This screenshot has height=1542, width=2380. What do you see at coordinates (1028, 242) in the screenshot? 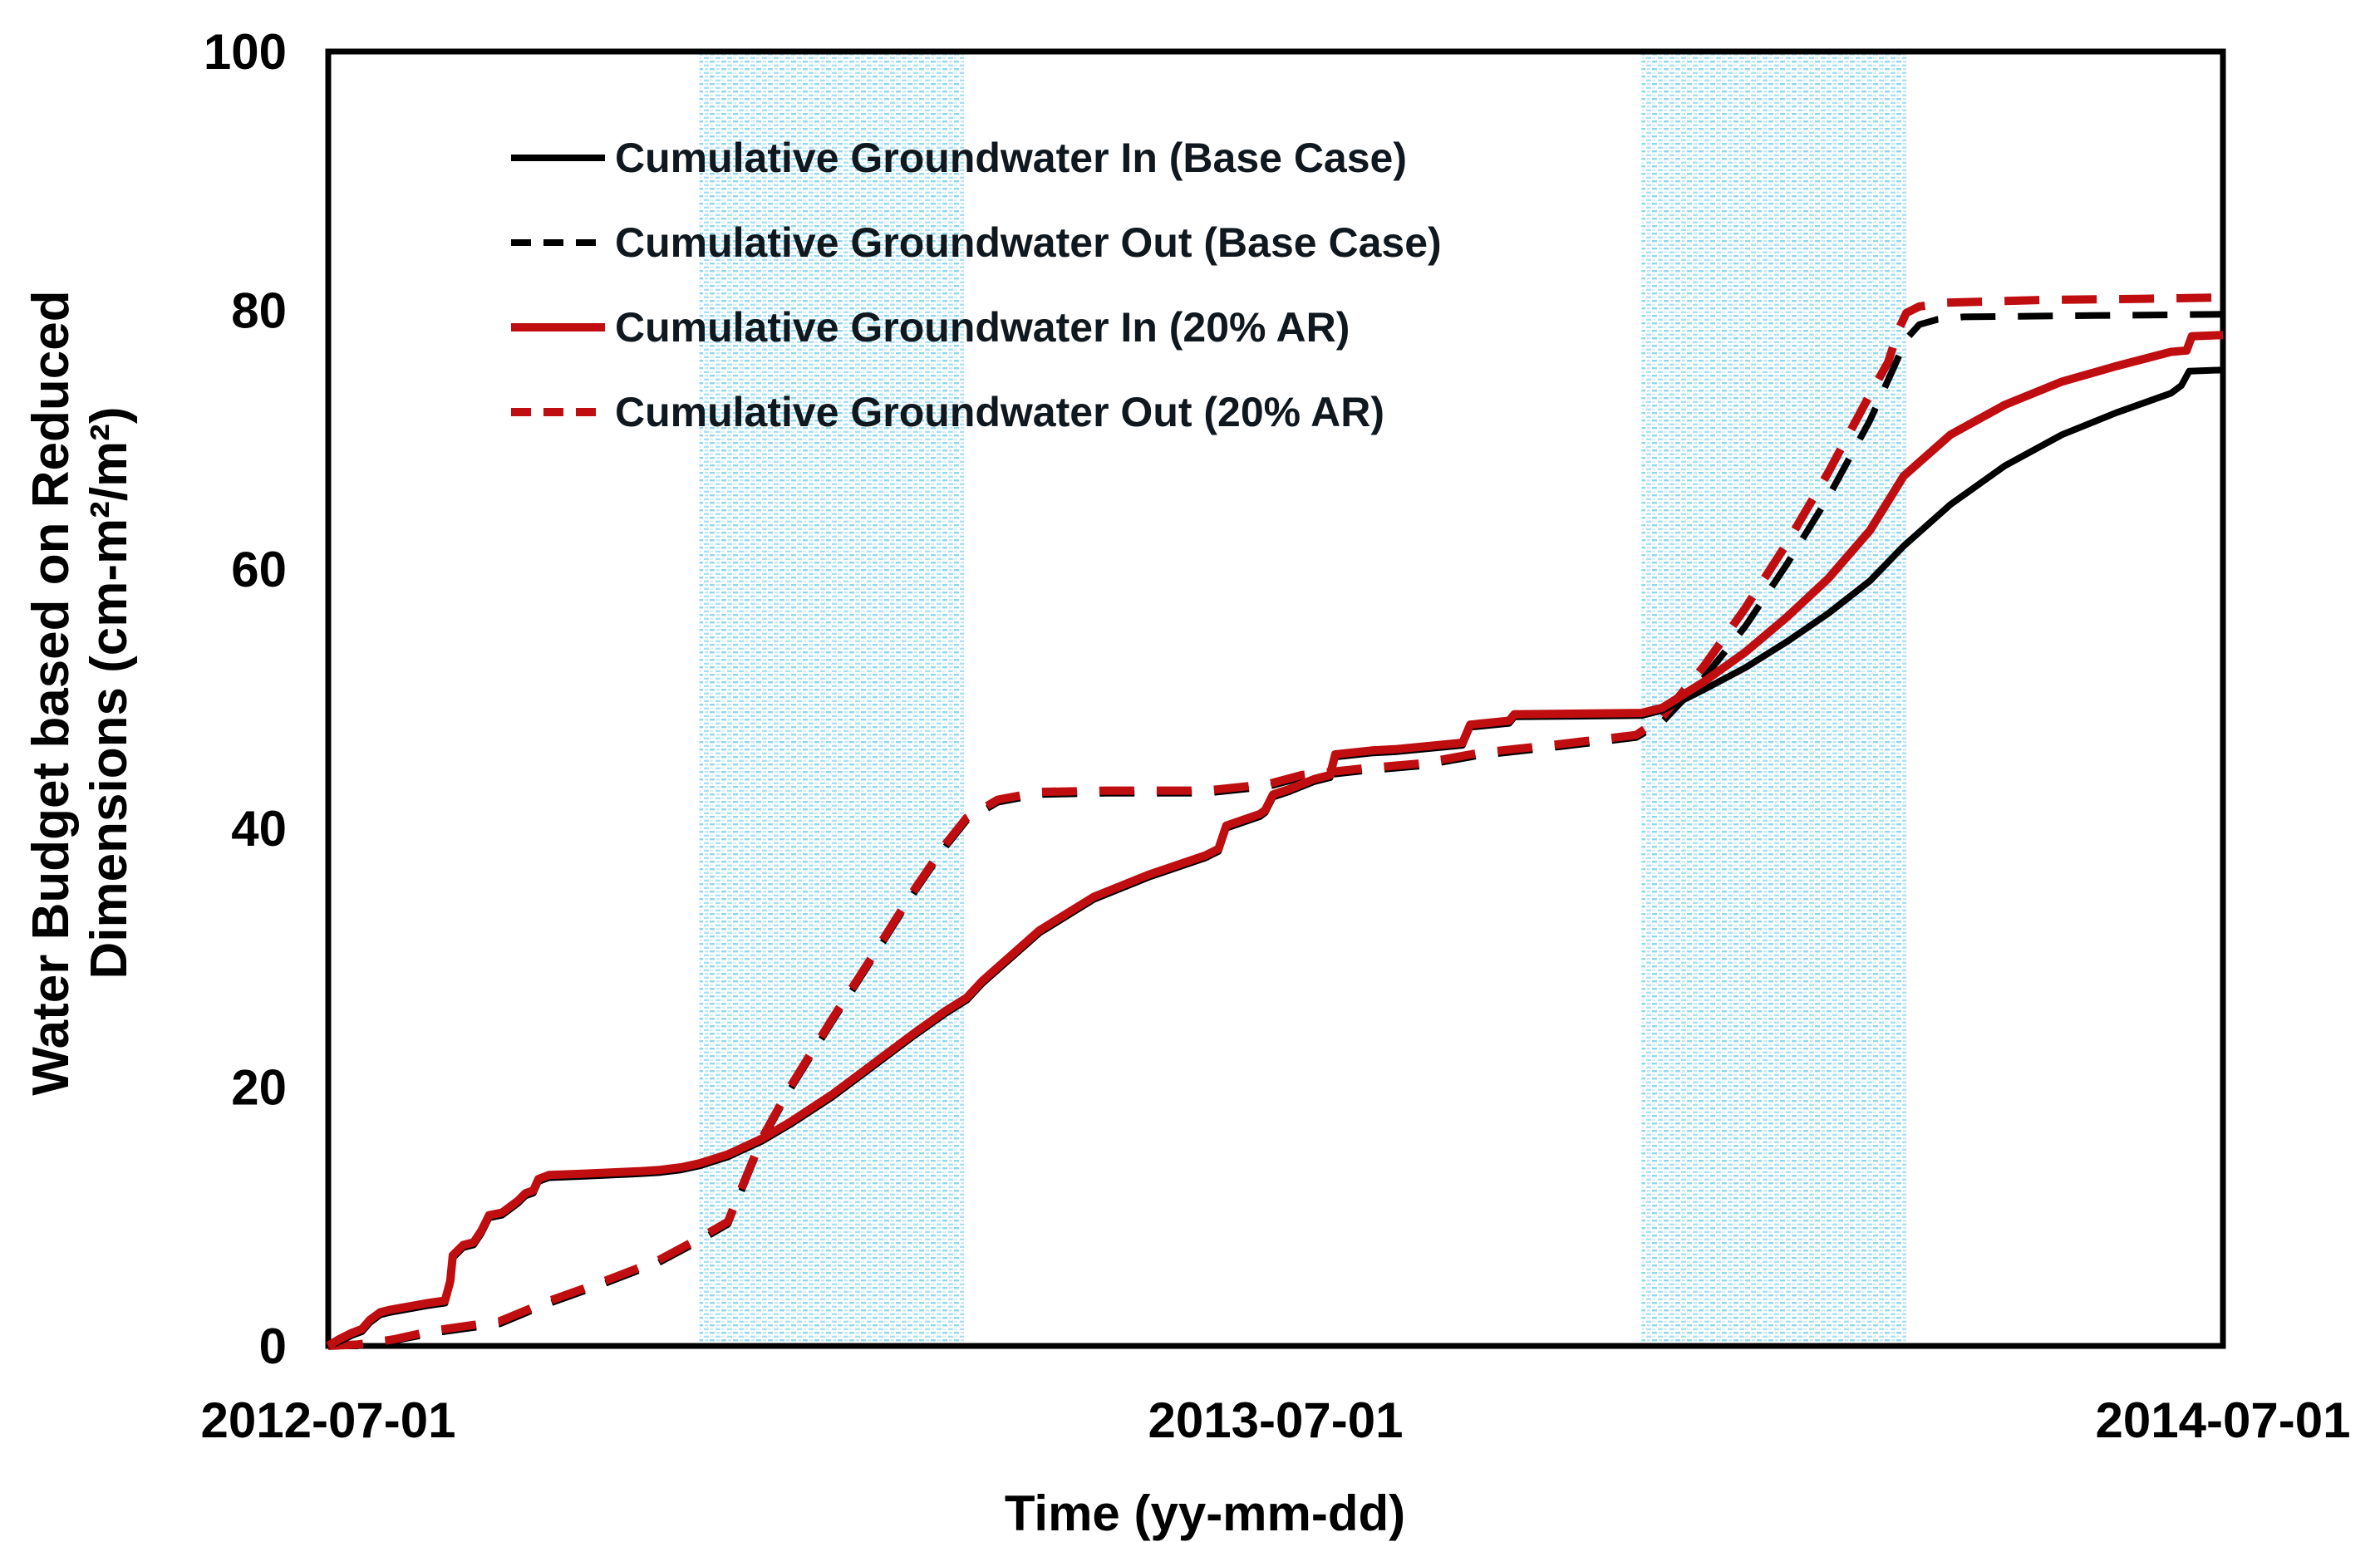
I see `legend-label-gw-out-base: Cumulative Groundwater Out (Base Case)` at bounding box center [1028, 242].